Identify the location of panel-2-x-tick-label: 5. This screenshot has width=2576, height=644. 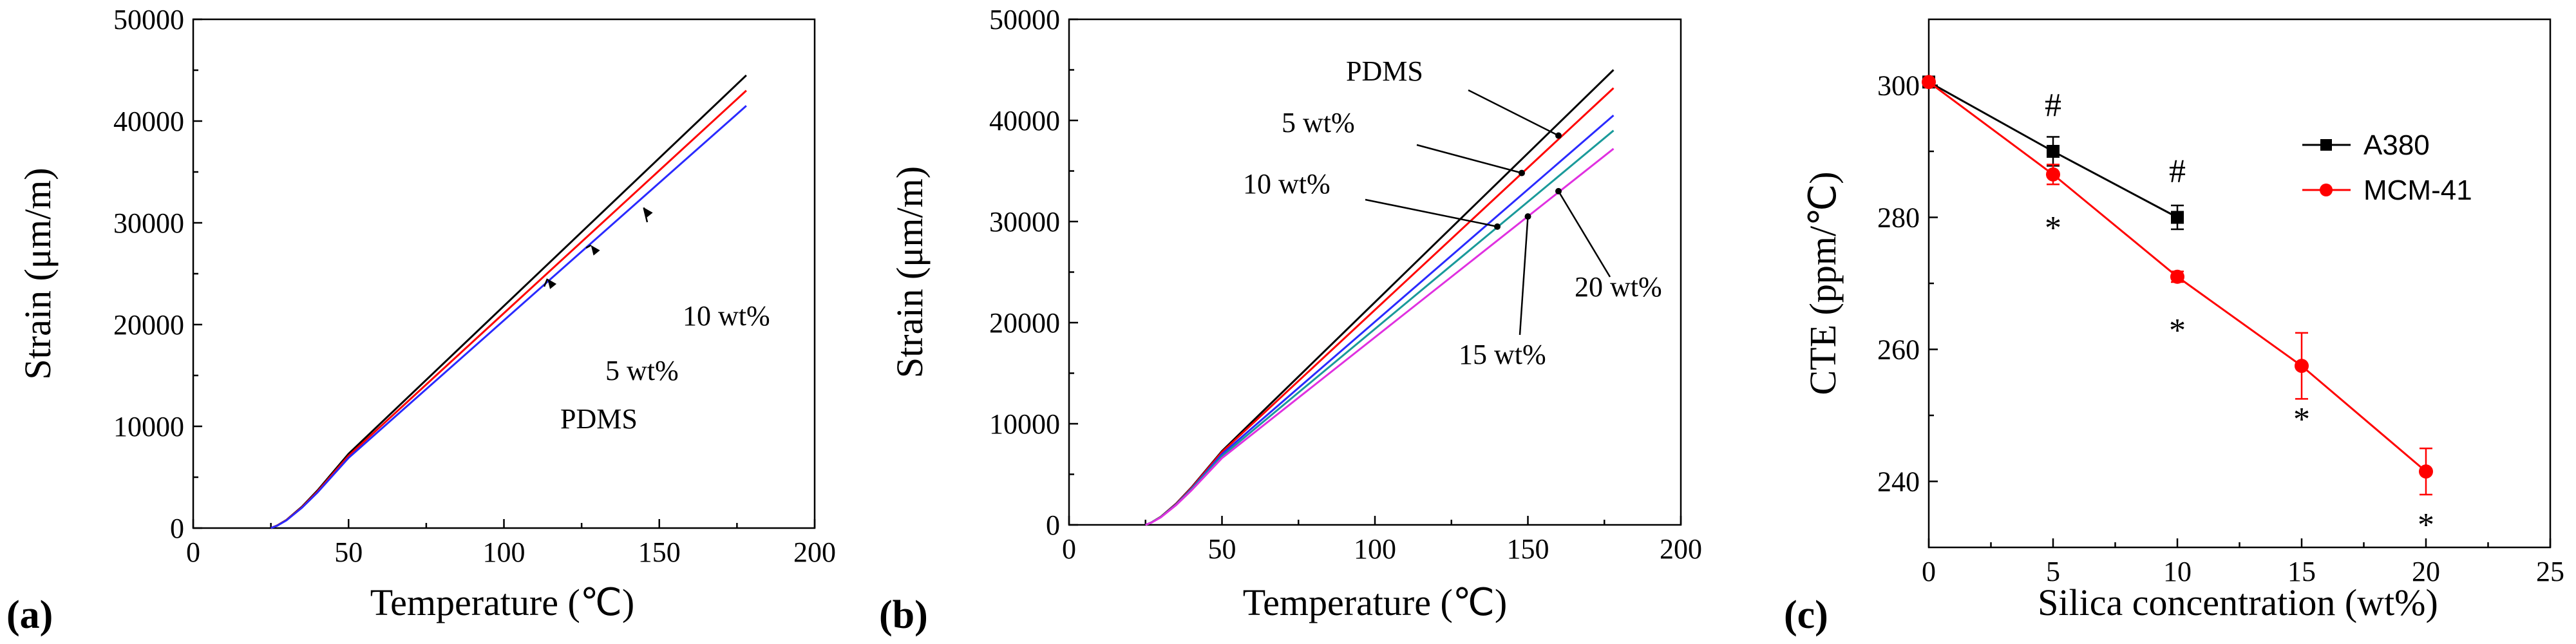
(2053, 571).